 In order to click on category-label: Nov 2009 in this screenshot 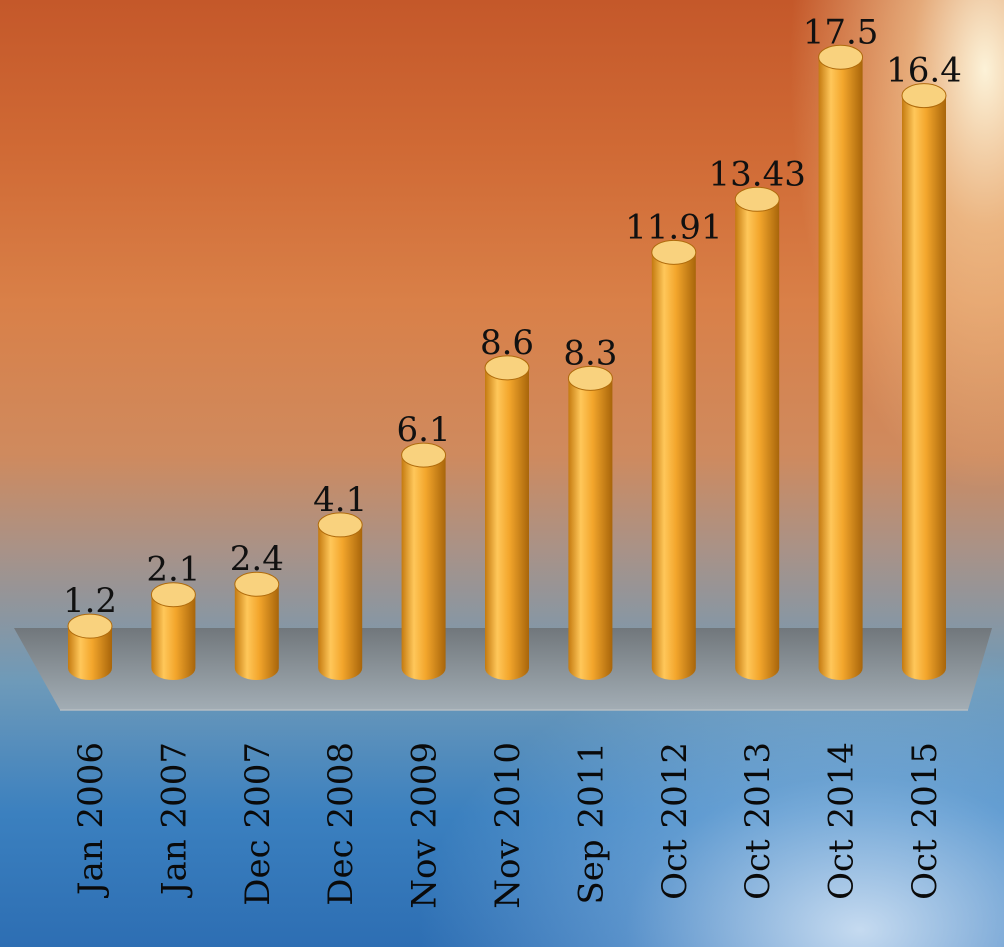, I will do `click(425, 825)`.